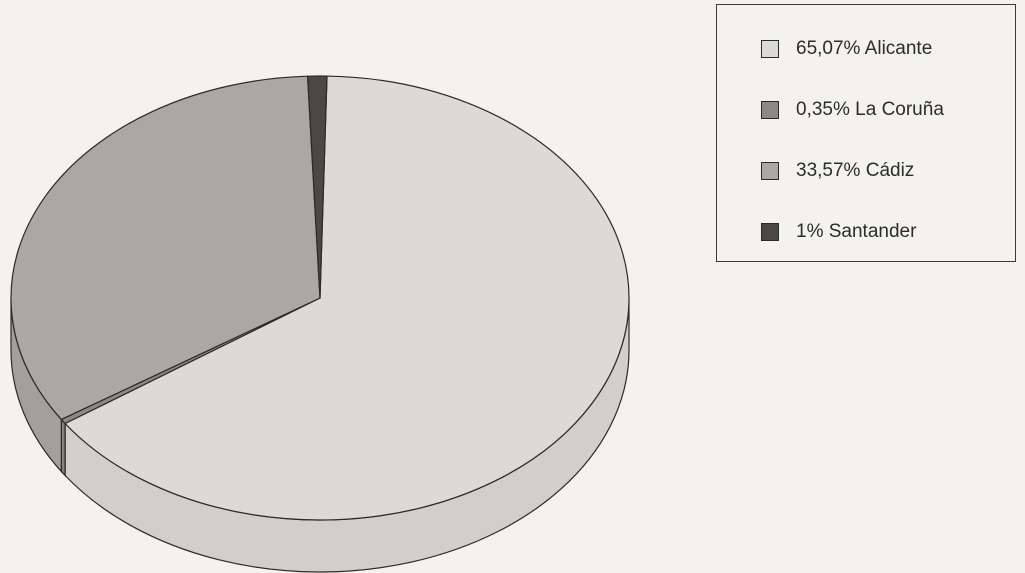 This screenshot has width=1025, height=573. I want to click on legend-swatch-santander, so click(770, 232).